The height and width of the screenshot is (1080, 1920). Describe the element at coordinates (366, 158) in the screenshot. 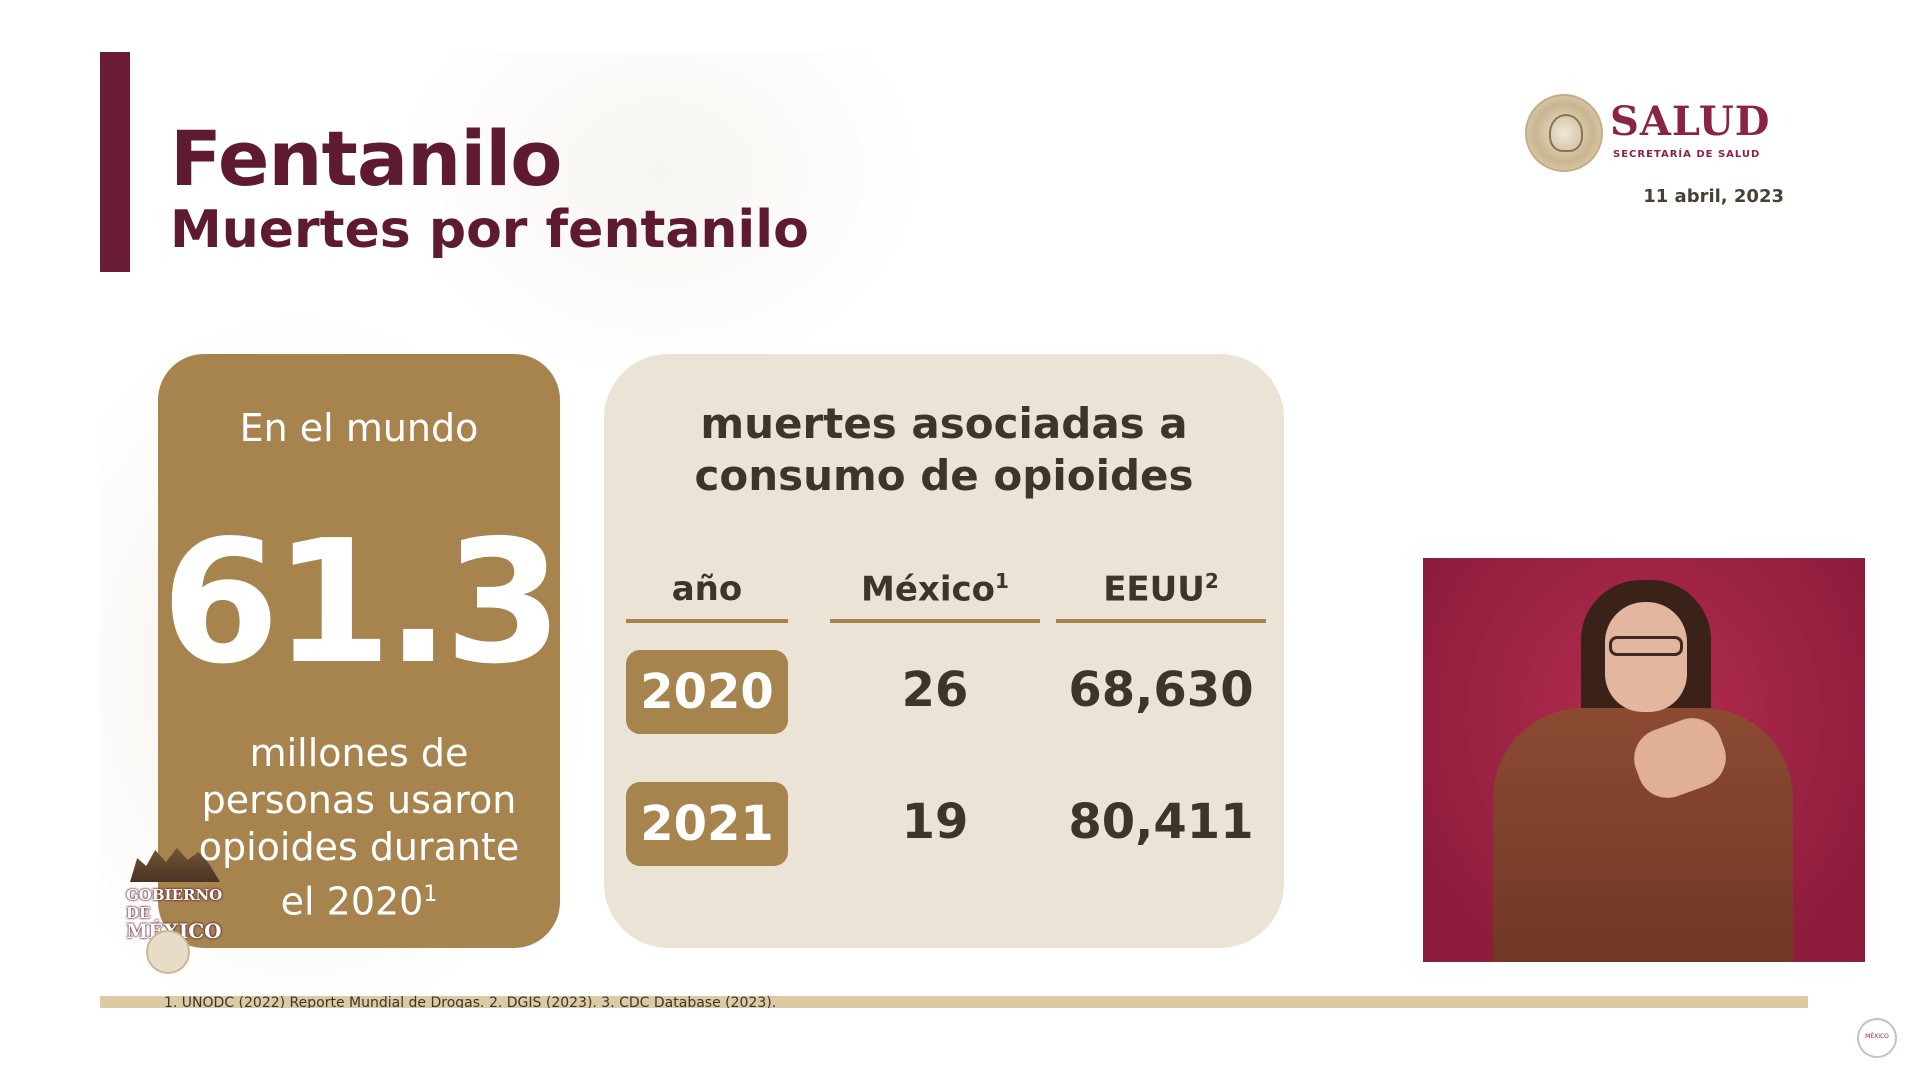

I see `page-title: Fentanilo` at that location.